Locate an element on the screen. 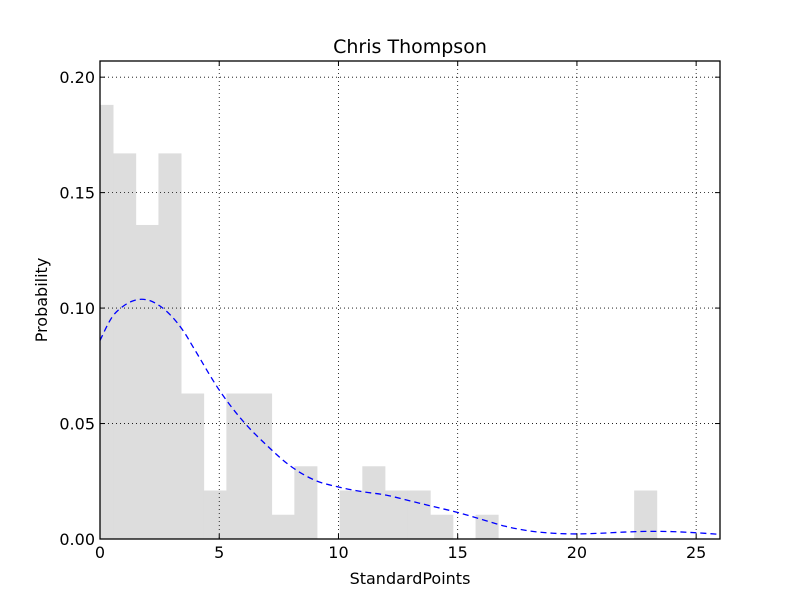 Image resolution: width=800 pixels, height=600 pixels. x-tick-label-4: 20 is located at coordinates (577, 552).